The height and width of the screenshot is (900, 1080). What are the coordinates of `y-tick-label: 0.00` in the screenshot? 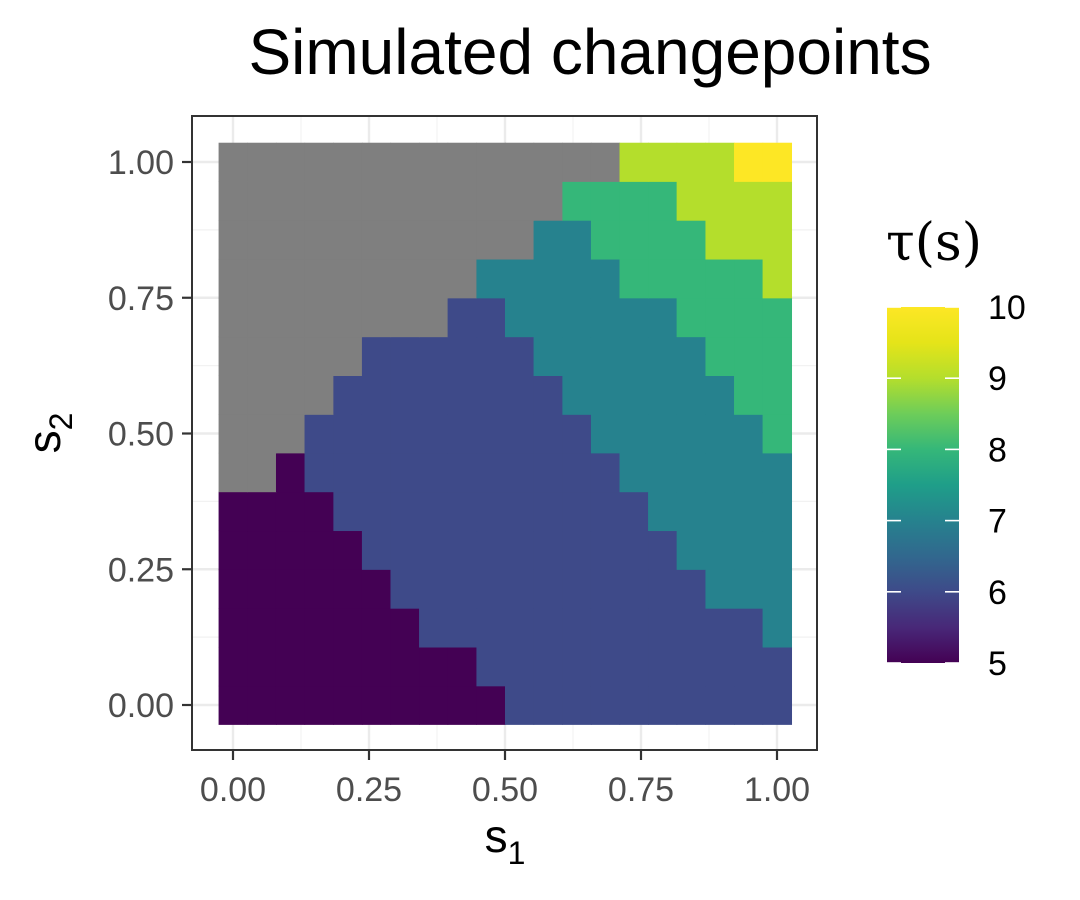 It's located at (141, 706).